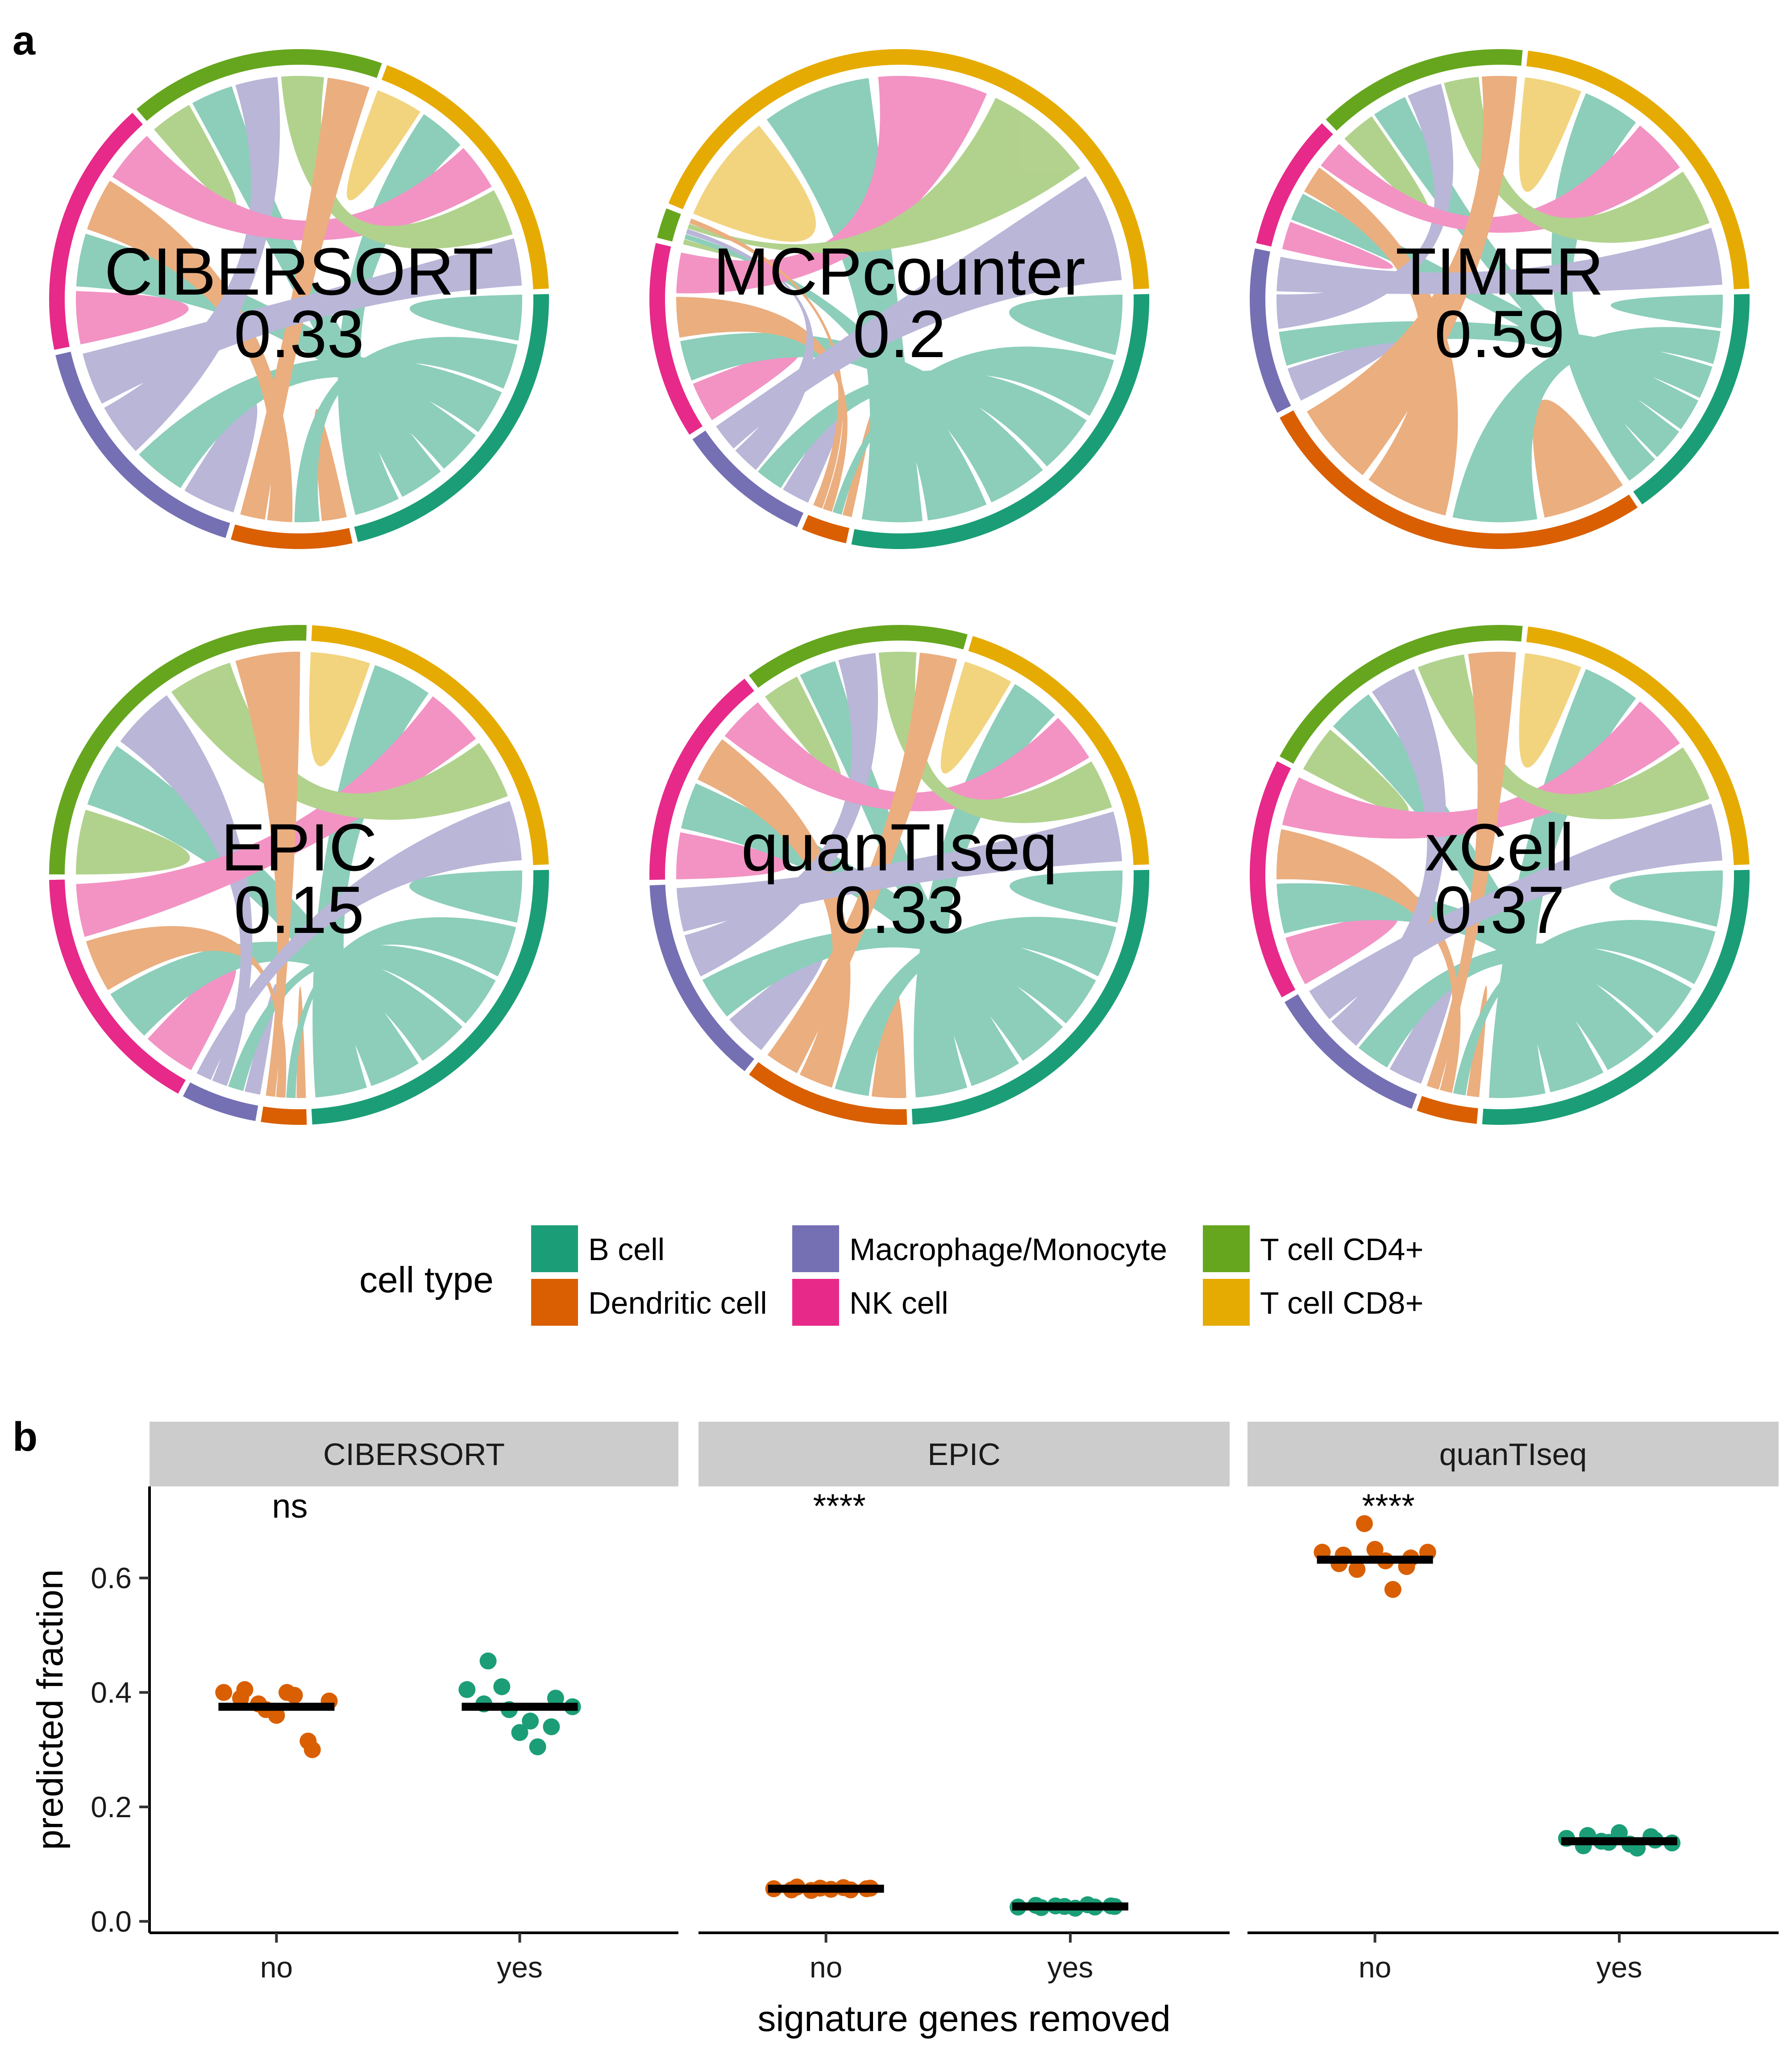 This screenshot has width=1792, height=2056. I want to click on chord-score: 0.59, so click(1499, 333).